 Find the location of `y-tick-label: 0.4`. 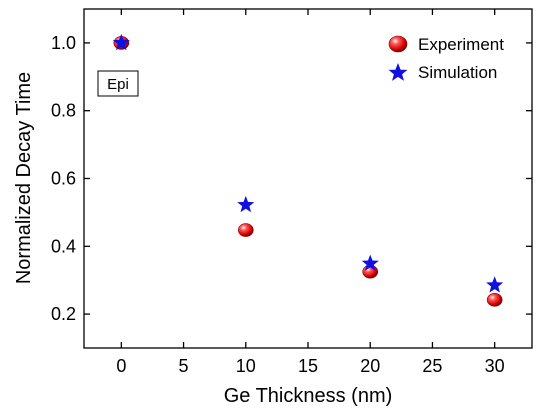

y-tick-label: 0.4 is located at coordinates (63, 246).